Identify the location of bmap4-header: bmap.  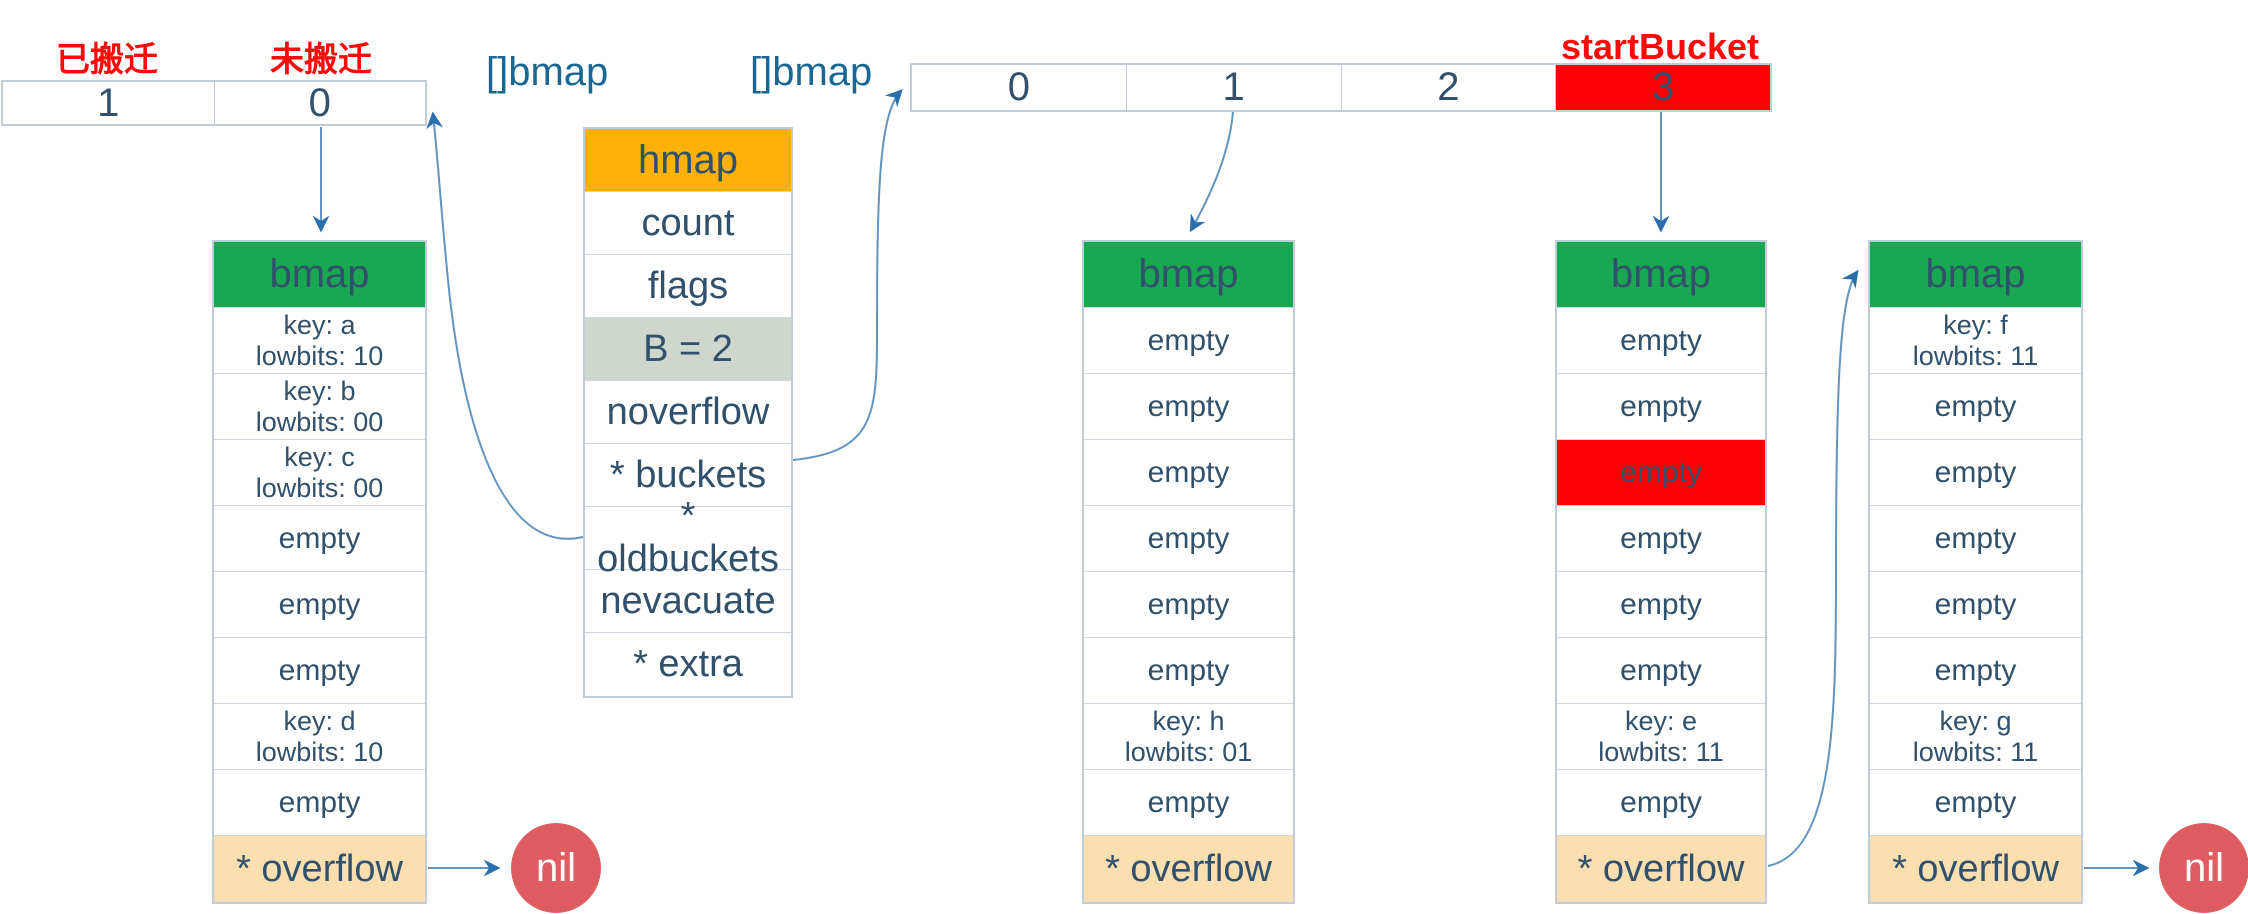
(1975, 275).